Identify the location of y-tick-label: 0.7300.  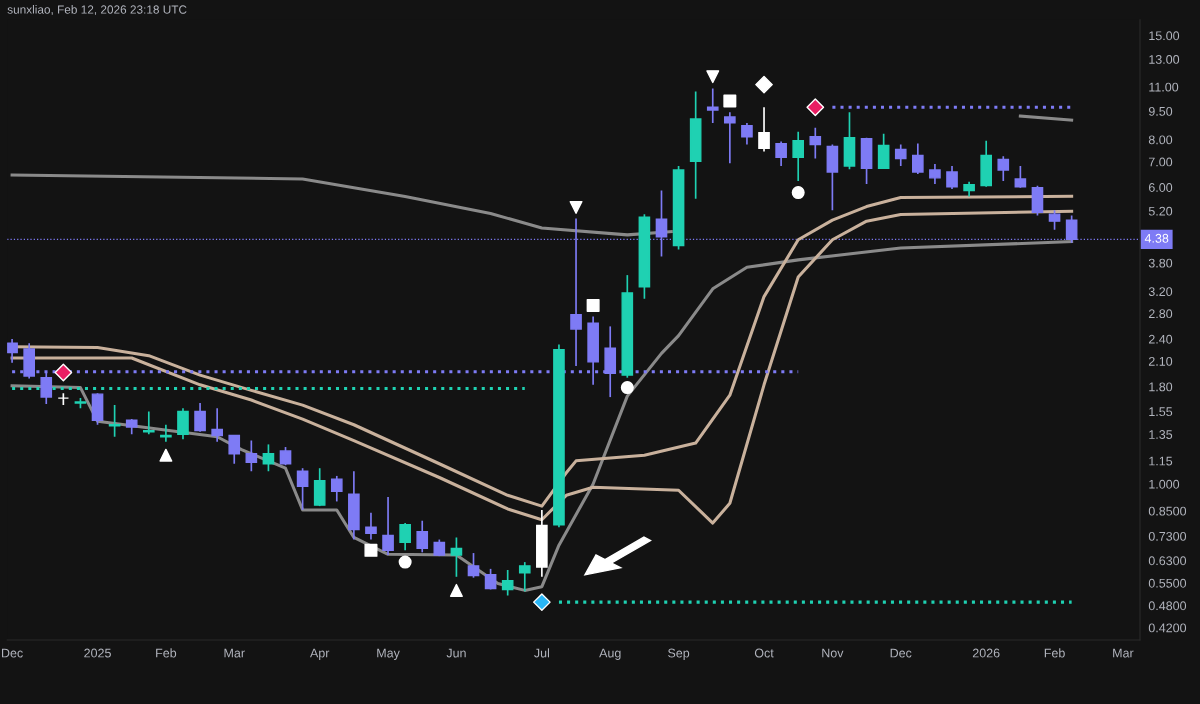
(1167, 536).